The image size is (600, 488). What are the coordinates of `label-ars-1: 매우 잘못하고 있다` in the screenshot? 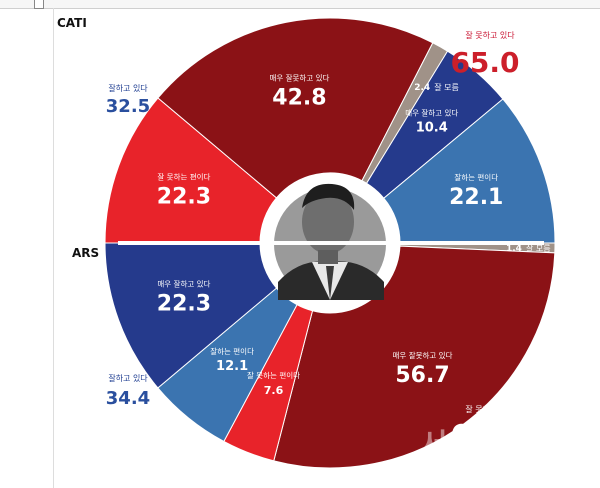 It's located at (423, 355).